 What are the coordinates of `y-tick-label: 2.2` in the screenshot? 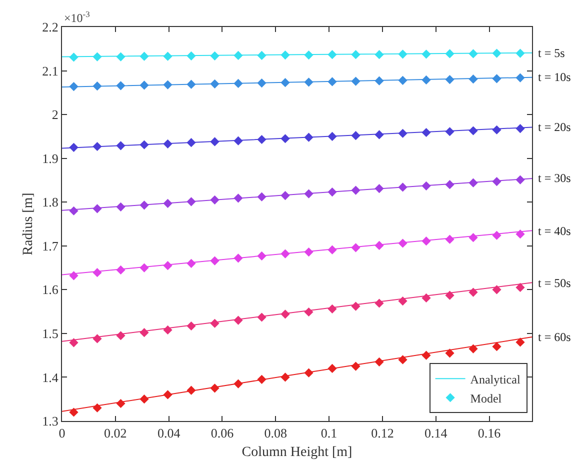 It's located at (50, 27).